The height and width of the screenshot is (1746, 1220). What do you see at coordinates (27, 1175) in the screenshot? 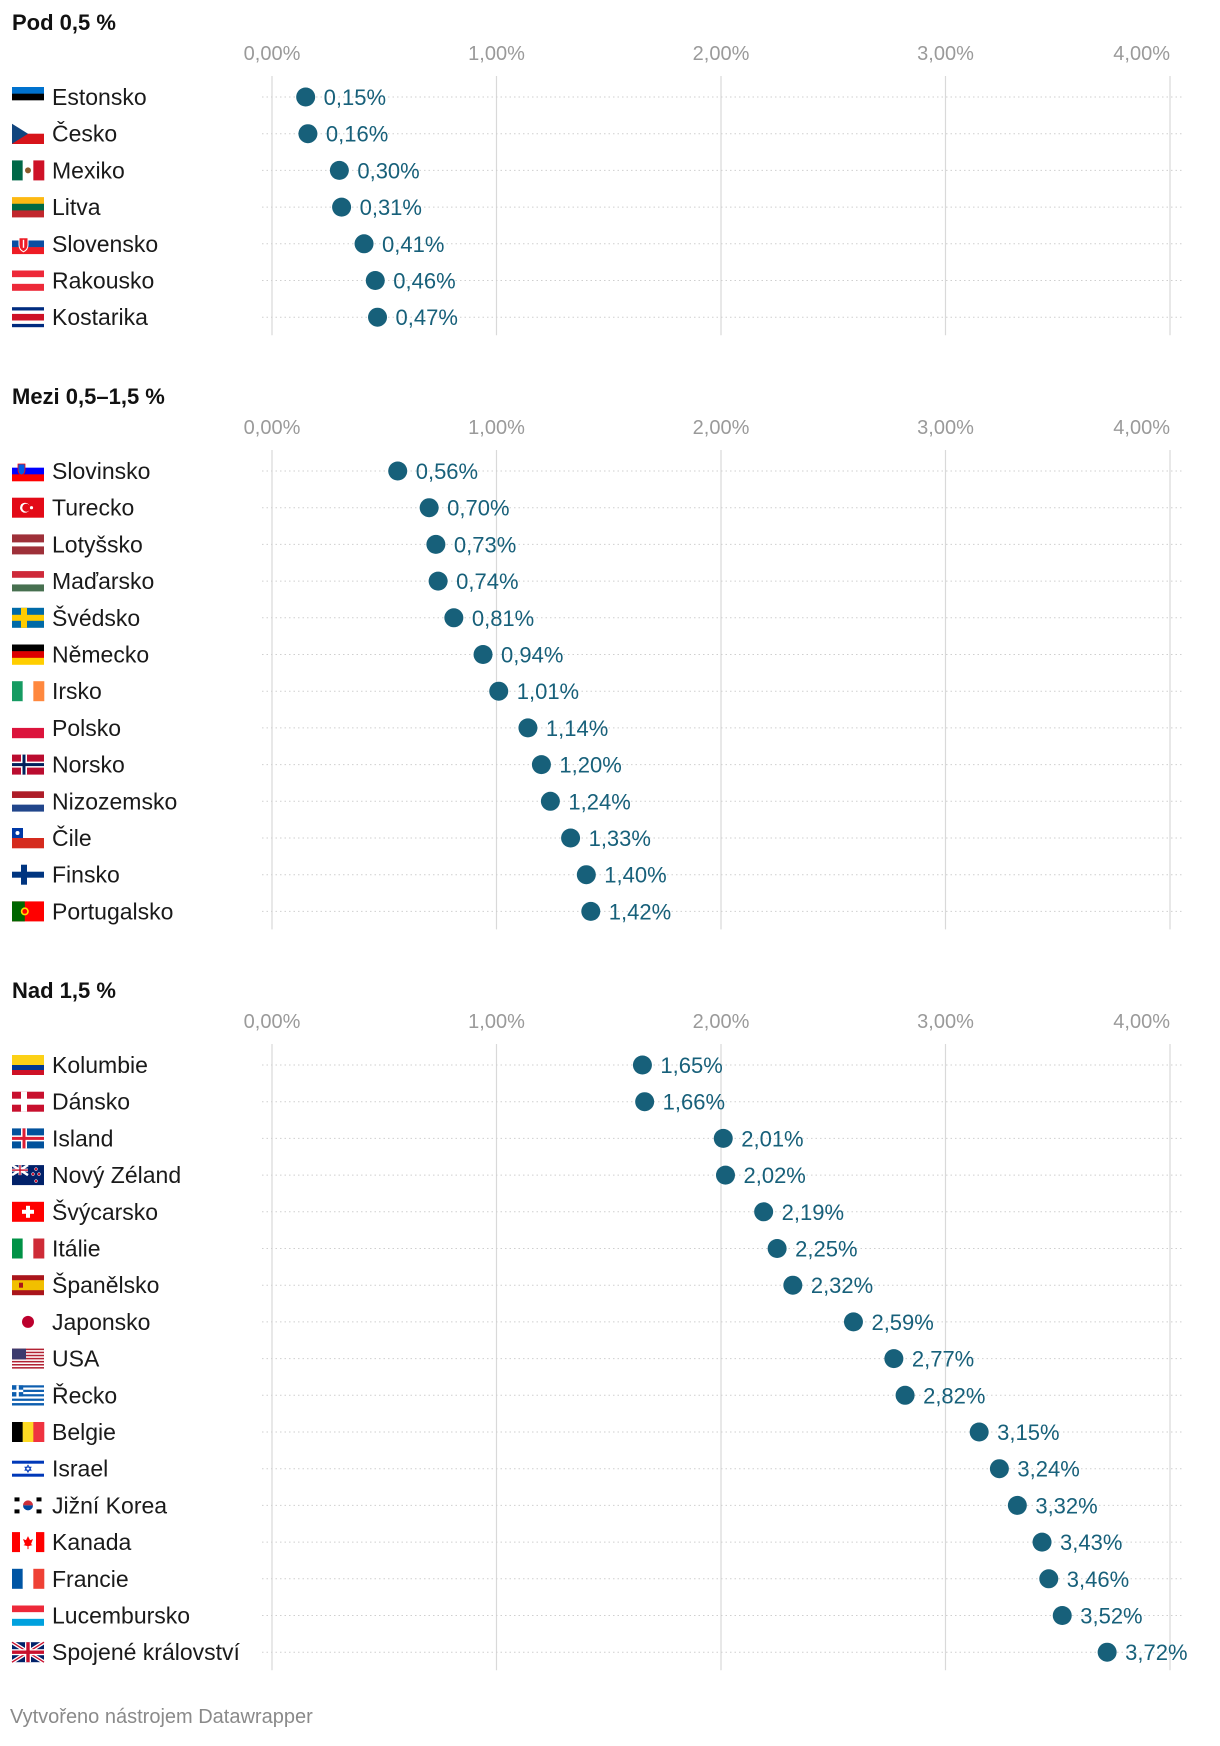
I see `new-zealand-flag-icon` at bounding box center [27, 1175].